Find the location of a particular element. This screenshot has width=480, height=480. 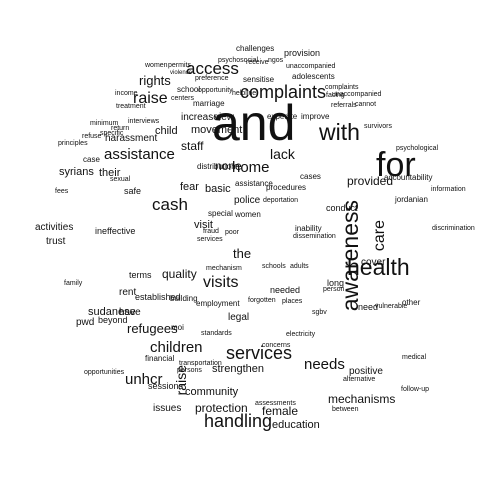

word-and-0: and is located at coordinates (254, 123).